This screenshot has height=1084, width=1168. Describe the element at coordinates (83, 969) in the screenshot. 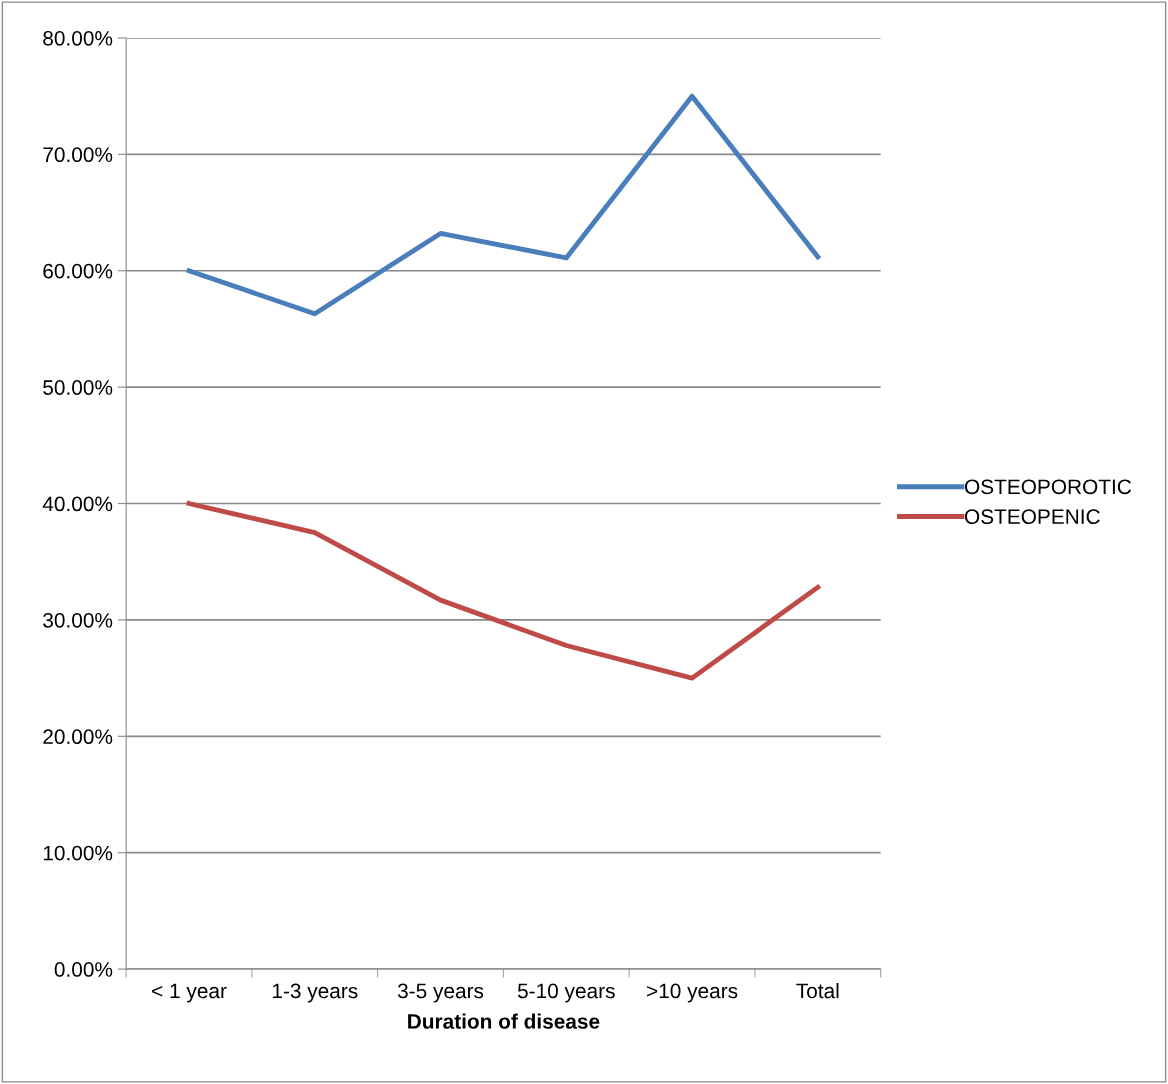

I see `y-tick-label: 0.00%` at that location.